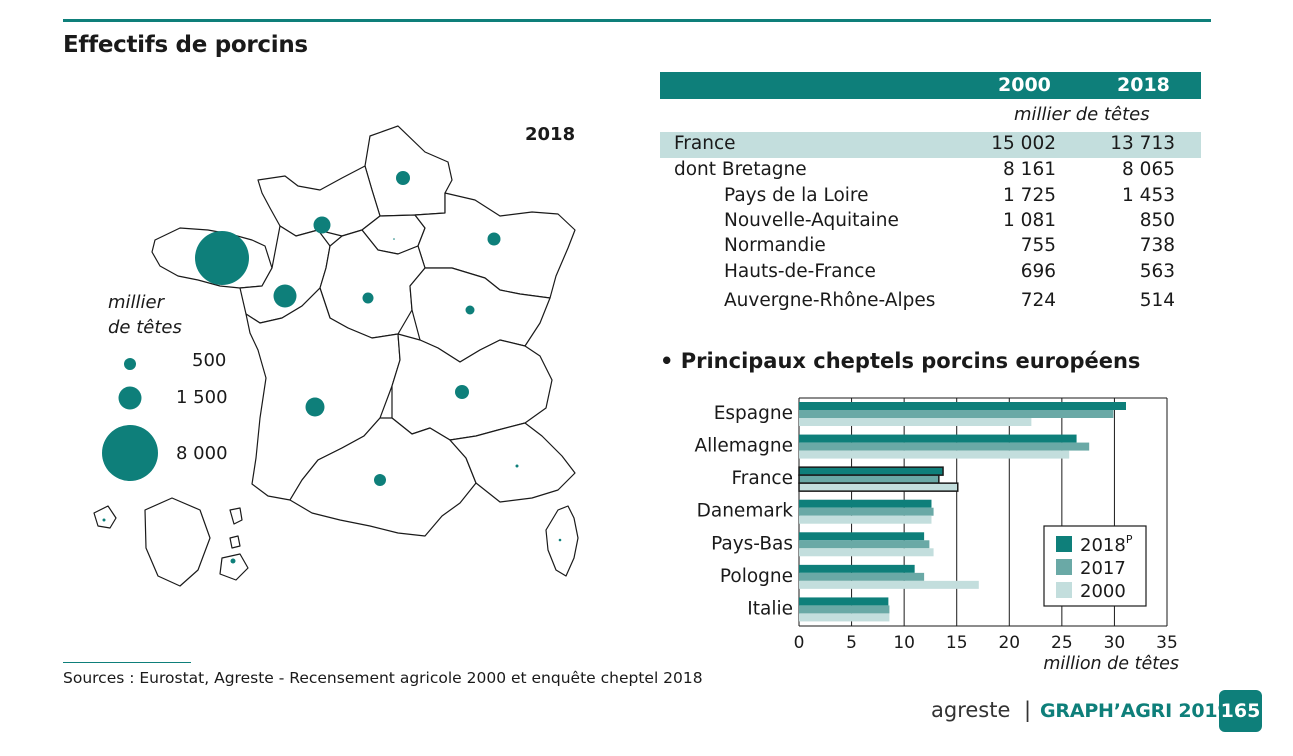  Describe the element at coordinates (1115, 643) in the screenshot. I see `x-tick-label: 30` at that location.